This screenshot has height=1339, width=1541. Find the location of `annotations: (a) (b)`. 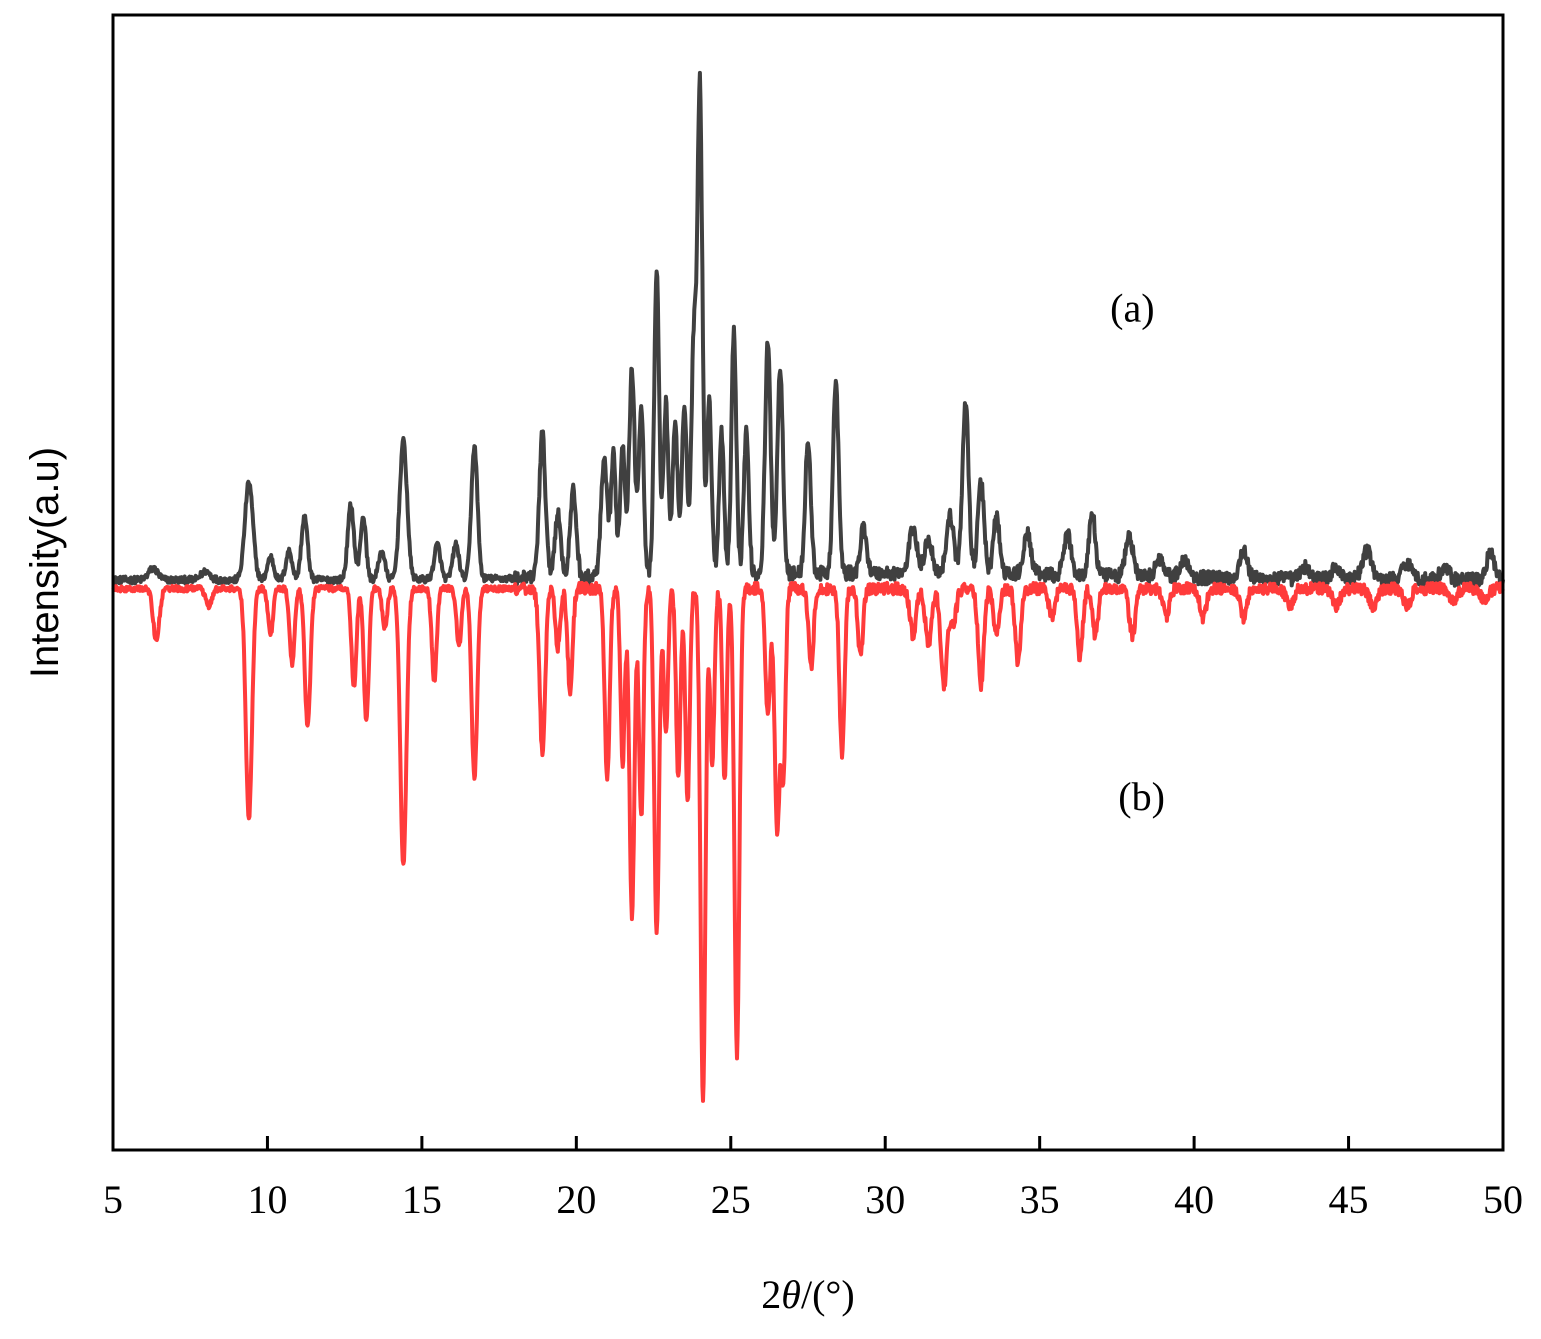

annotations: (a) (b) is located at coordinates (1137, 552).